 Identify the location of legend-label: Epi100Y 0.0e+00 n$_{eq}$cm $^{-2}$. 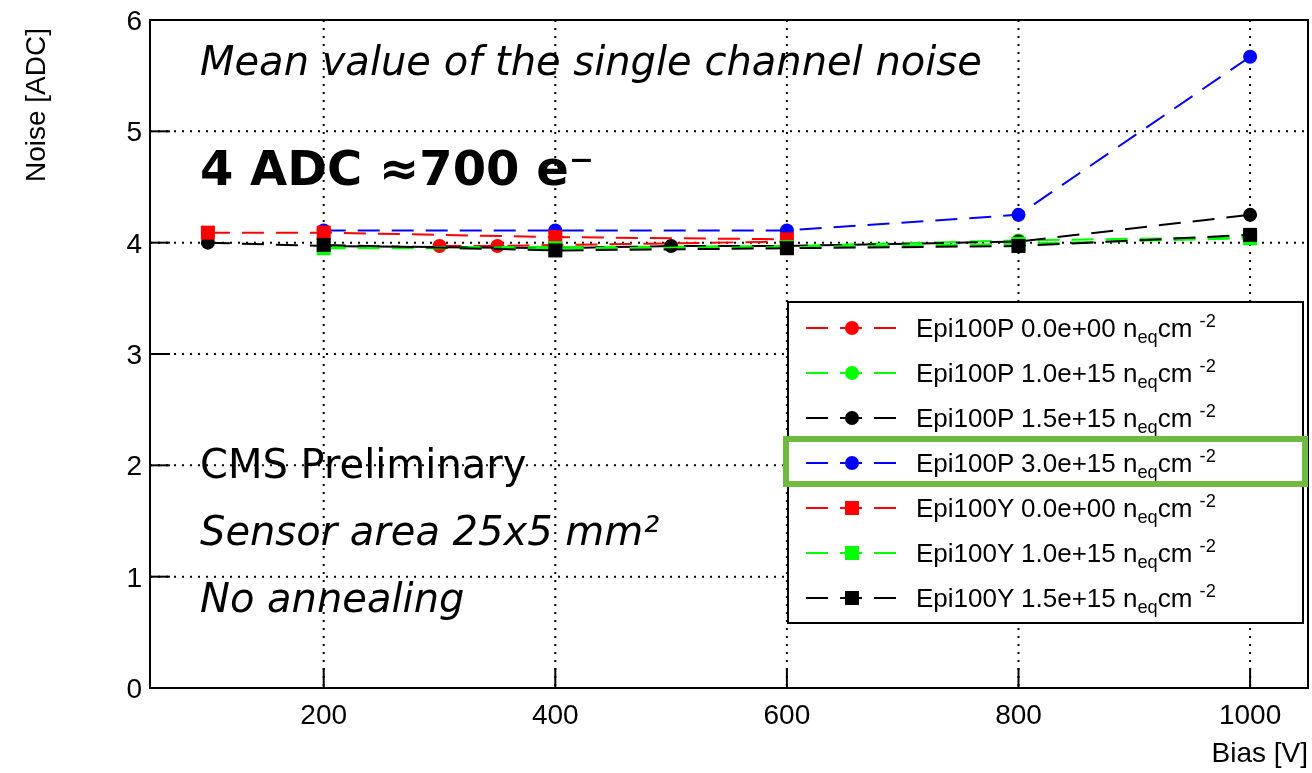
(1066, 509).